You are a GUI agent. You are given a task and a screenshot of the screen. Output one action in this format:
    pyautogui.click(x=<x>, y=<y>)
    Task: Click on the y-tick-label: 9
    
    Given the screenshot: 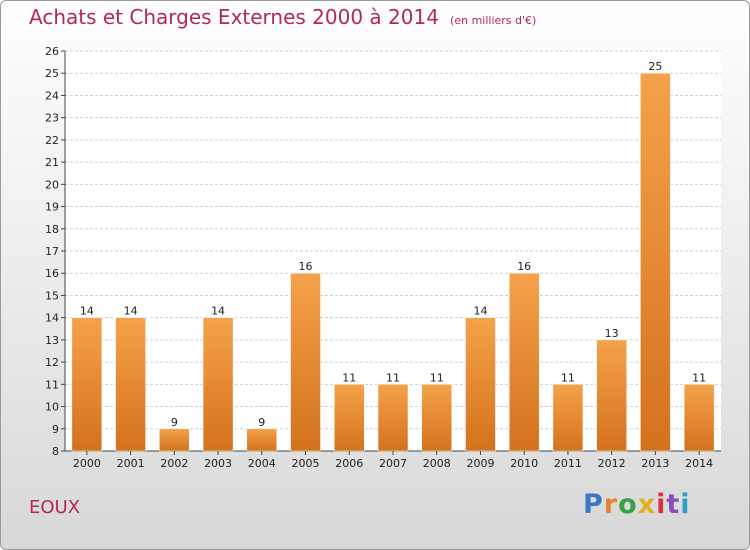 What is the action you would take?
    pyautogui.click(x=55, y=429)
    